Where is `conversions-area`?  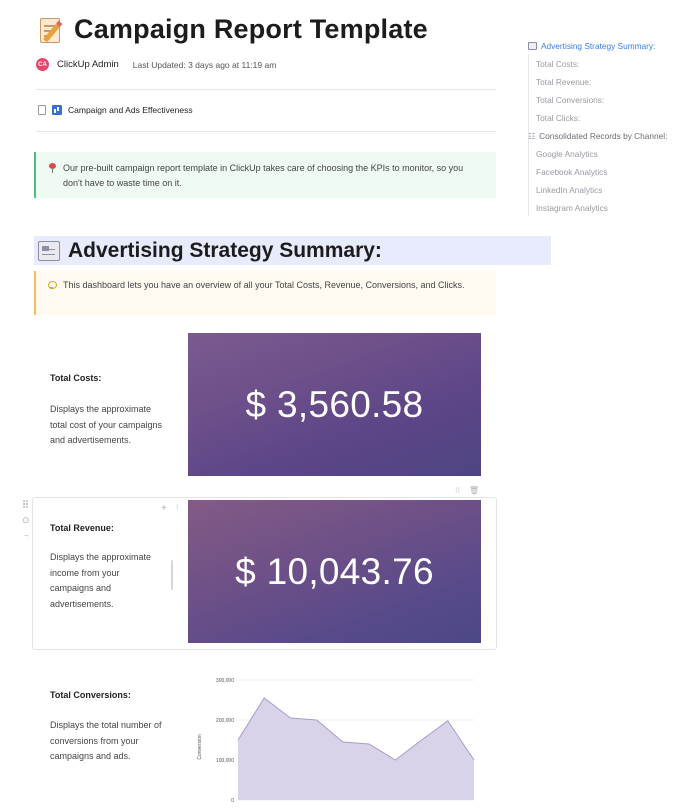
conversions-area is located at coordinates (356, 749).